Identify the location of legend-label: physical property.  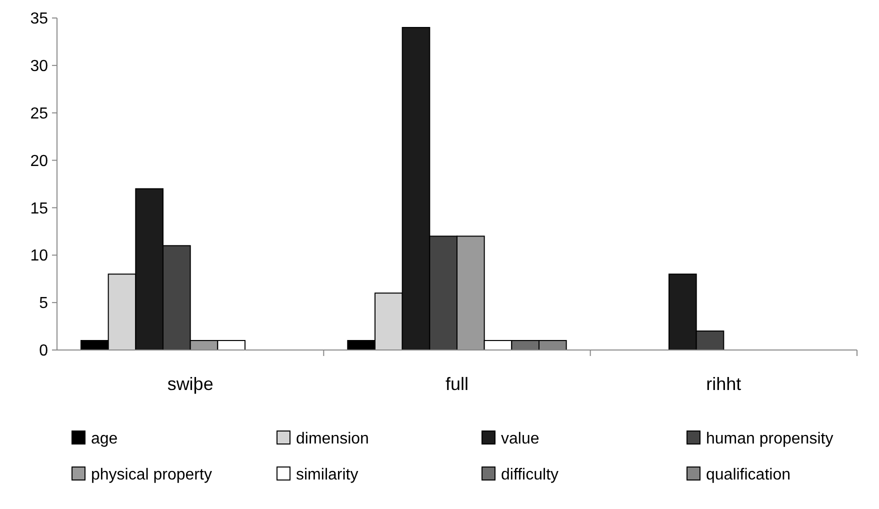
(151, 475).